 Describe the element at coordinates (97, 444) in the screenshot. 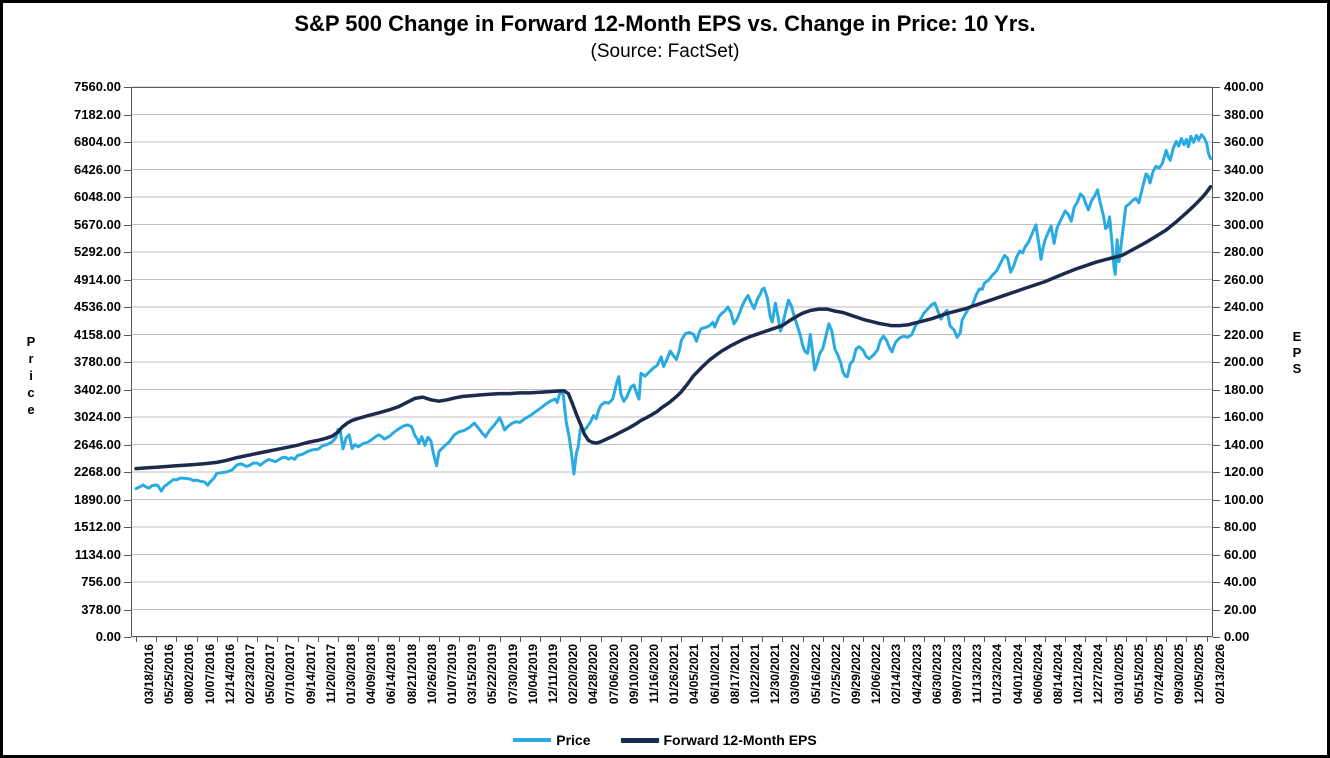

I see `y-axis-left-tick-label: 2646.00` at that location.